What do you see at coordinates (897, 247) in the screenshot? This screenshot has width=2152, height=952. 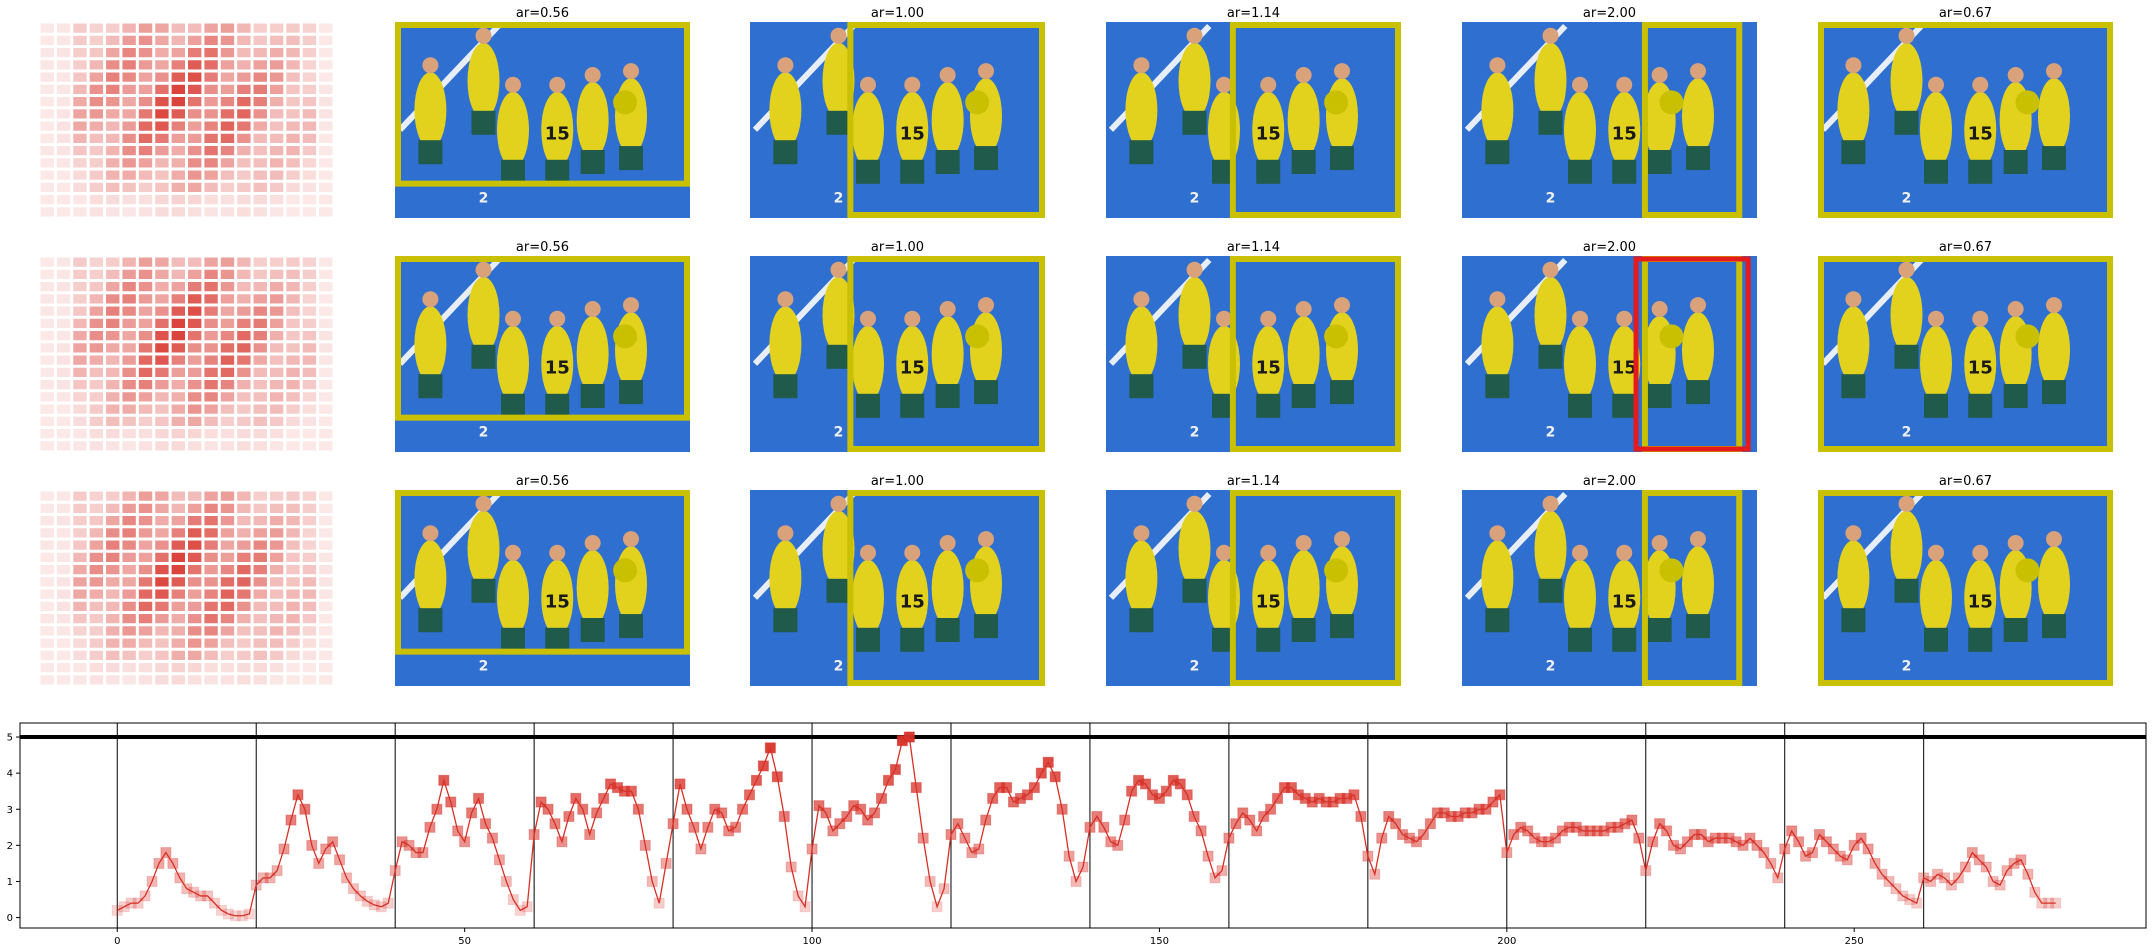 I see `panel-title: ar=1.00` at bounding box center [897, 247].